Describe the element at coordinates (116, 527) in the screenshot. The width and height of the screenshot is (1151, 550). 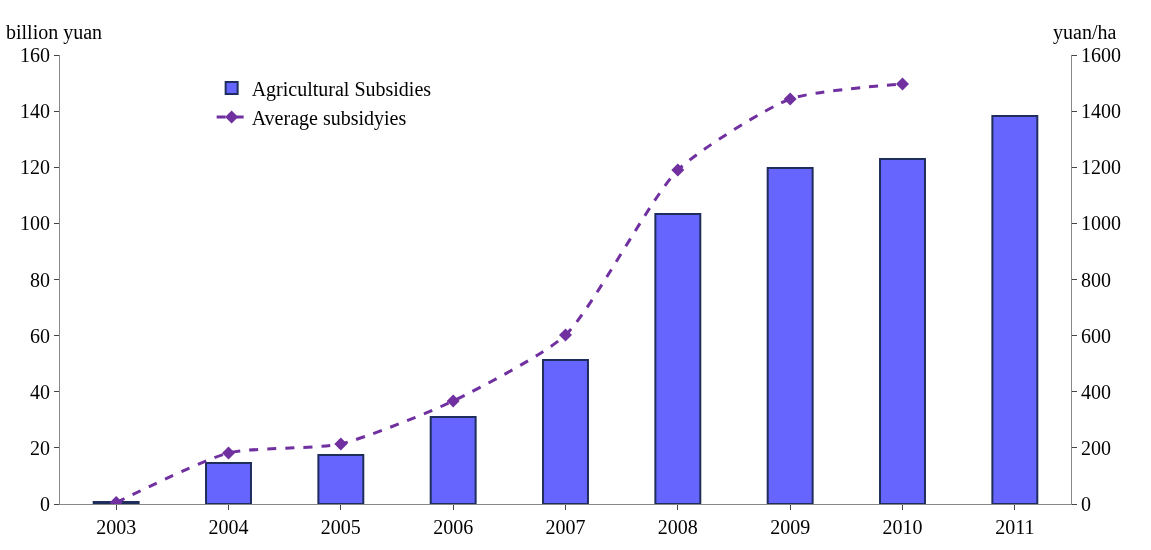
I see `x-tick-label: 2003` at that location.